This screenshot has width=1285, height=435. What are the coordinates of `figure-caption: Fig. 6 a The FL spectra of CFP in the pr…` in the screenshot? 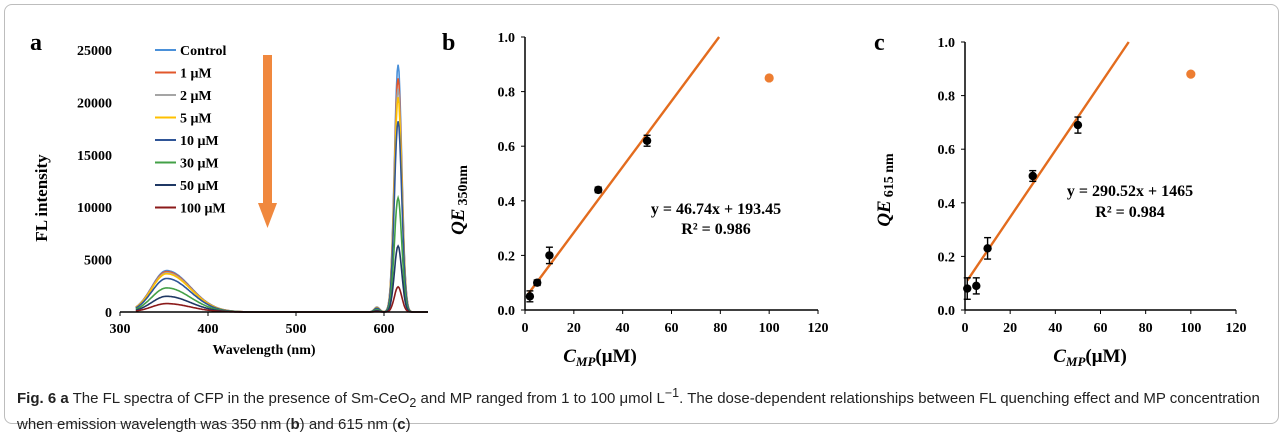 It's located at (644, 409).